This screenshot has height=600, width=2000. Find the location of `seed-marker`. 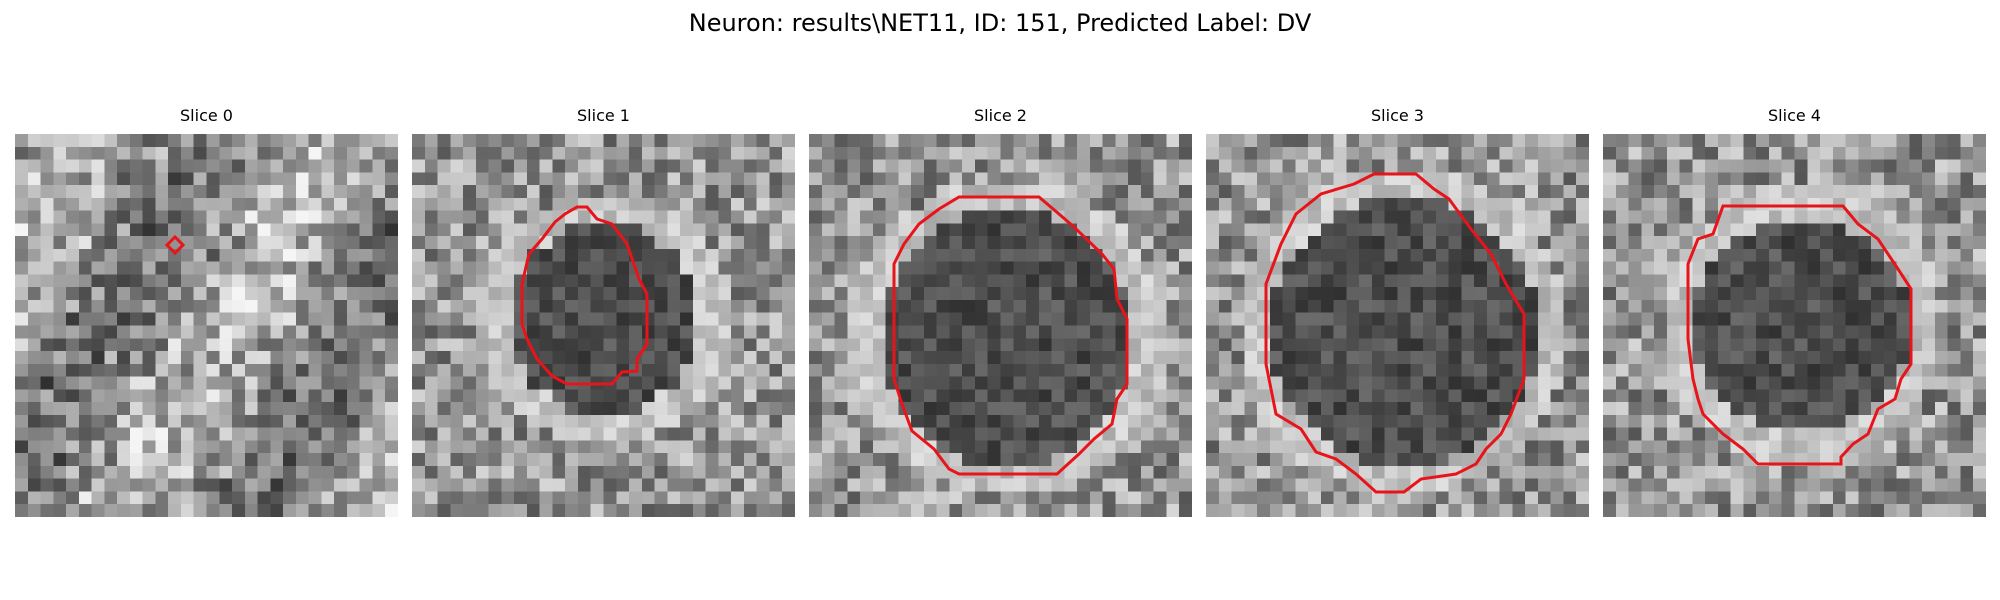

seed-marker is located at coordinates (175, 245).